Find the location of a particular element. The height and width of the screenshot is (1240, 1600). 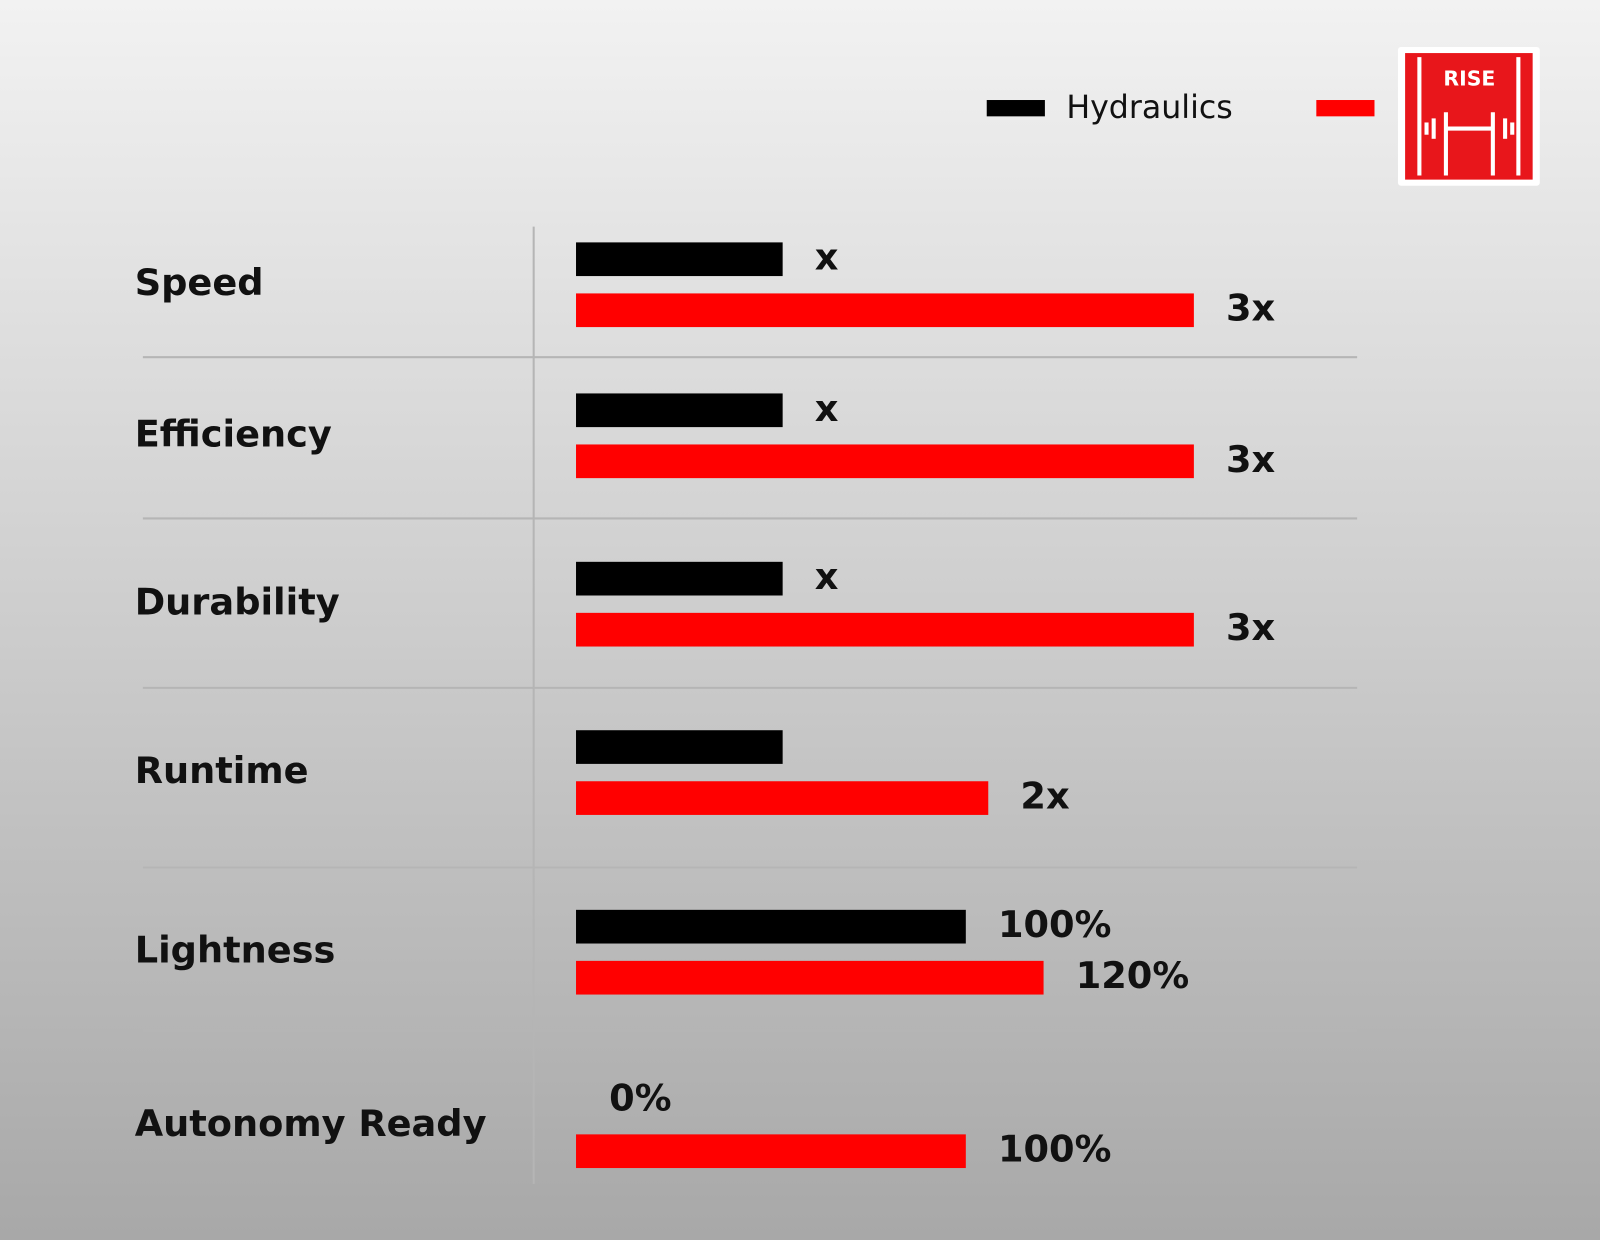

logo-icon is located at coordinates (1469, 116).